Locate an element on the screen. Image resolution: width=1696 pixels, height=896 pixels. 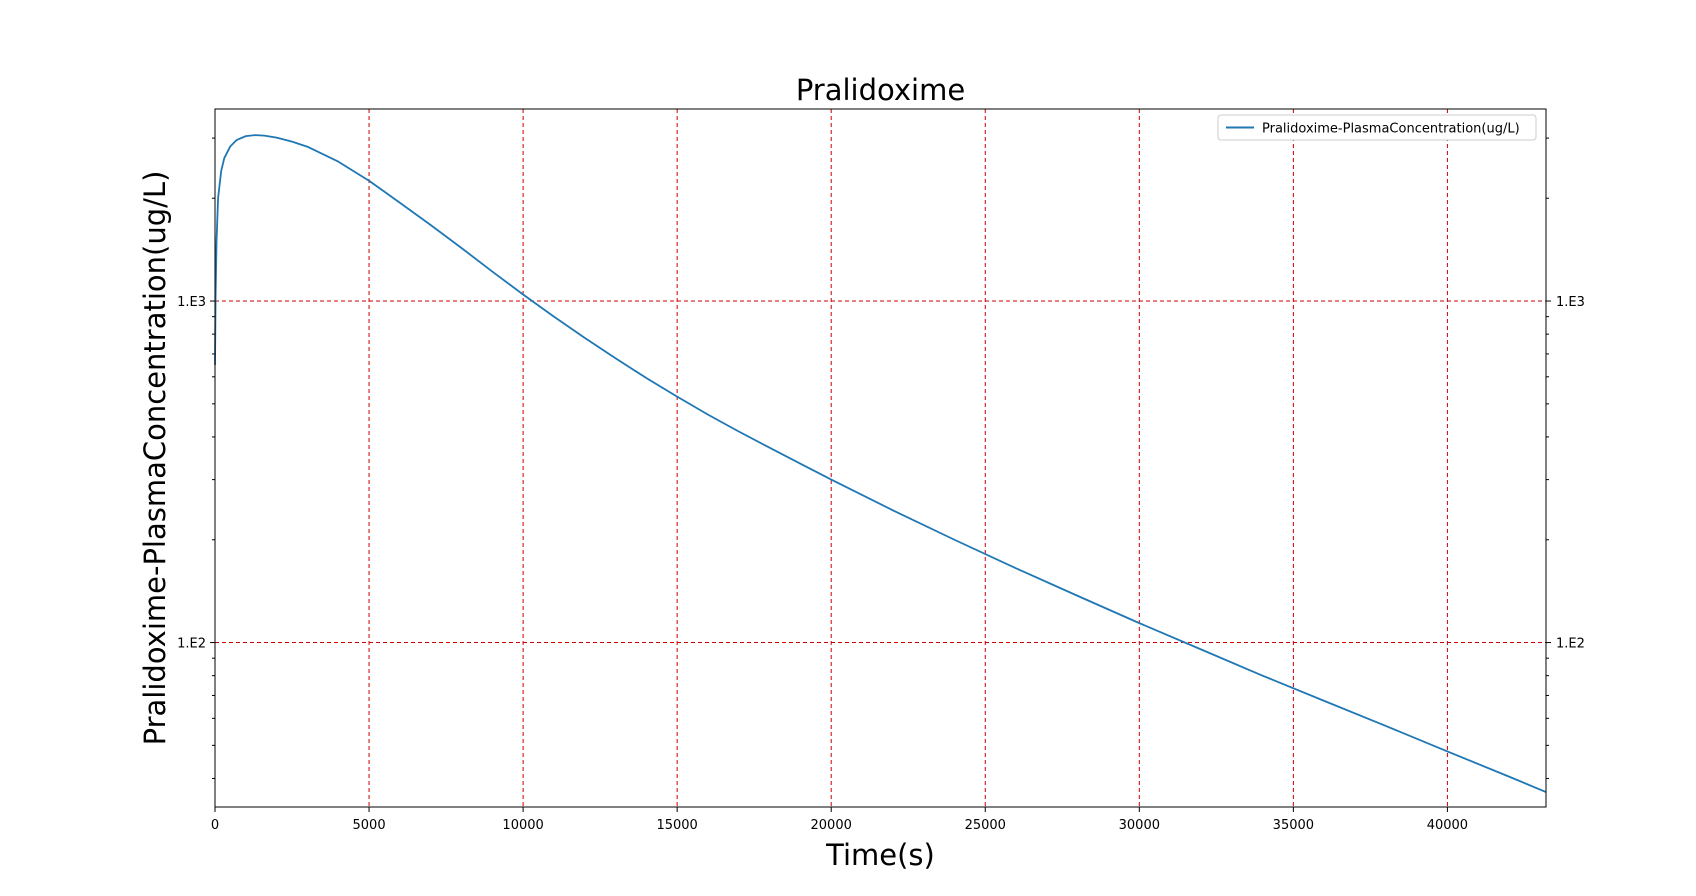
legend: Pralidoxime-PlasmaConcentration(ug/L) is located at coordinates (1377, 127).